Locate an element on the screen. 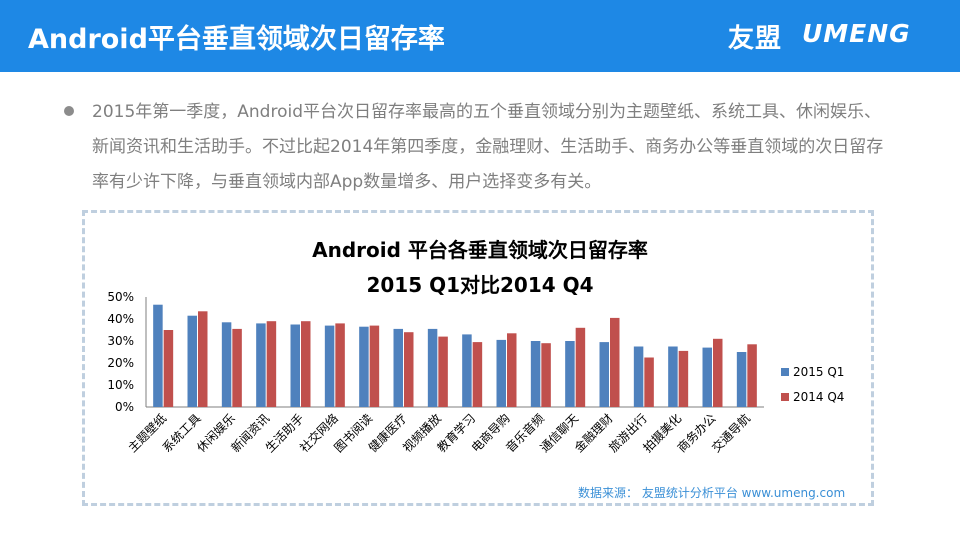  chart-title: Android 平台各垂直领域次日留存率 is located at coordinates (480, 250).